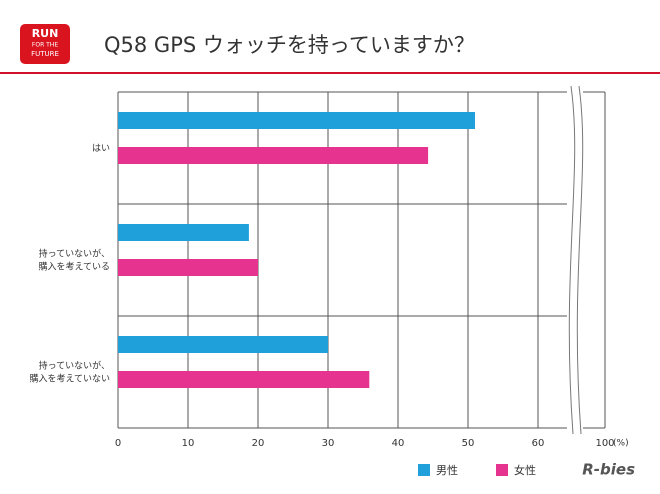  I want to click on logo-text: FOR THE, so click(45, 45).